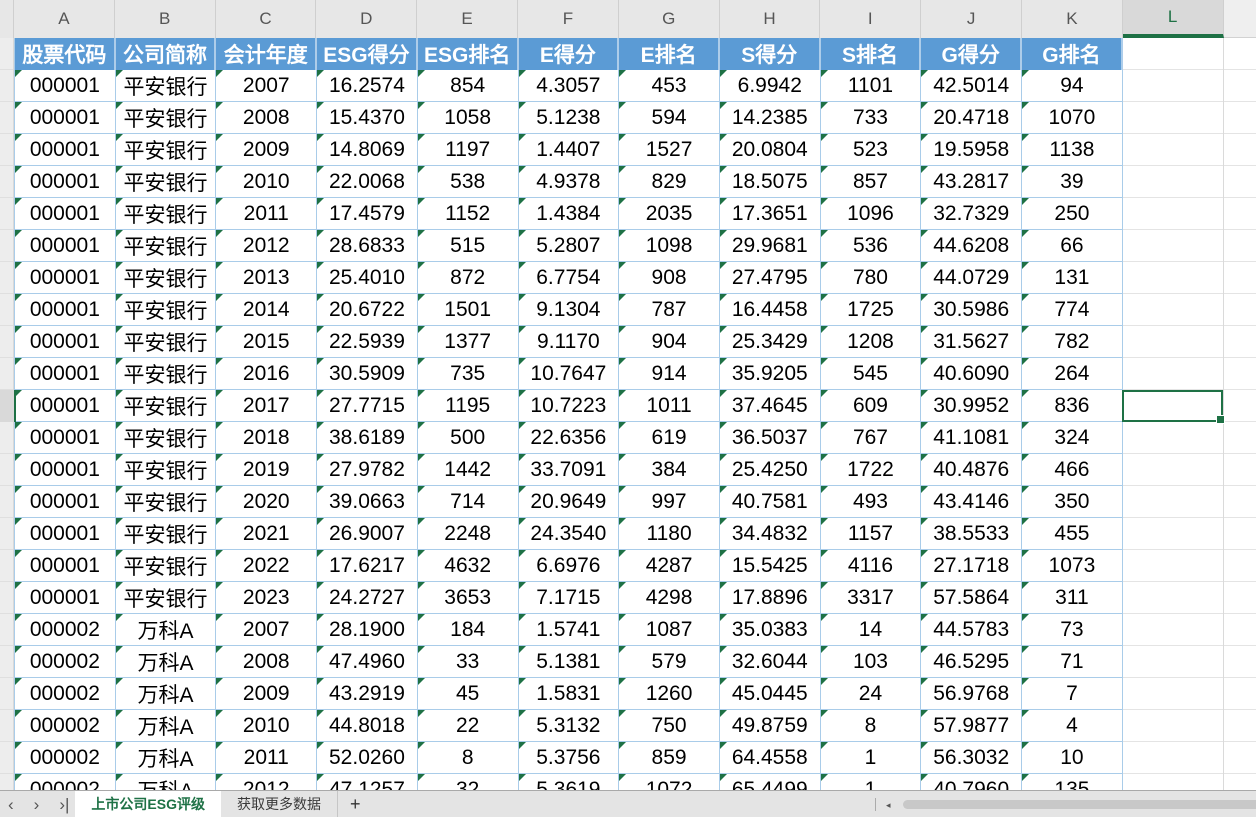 The image size is (1256, 817). I want to click on cell: 22.5939, so click(367, 342).